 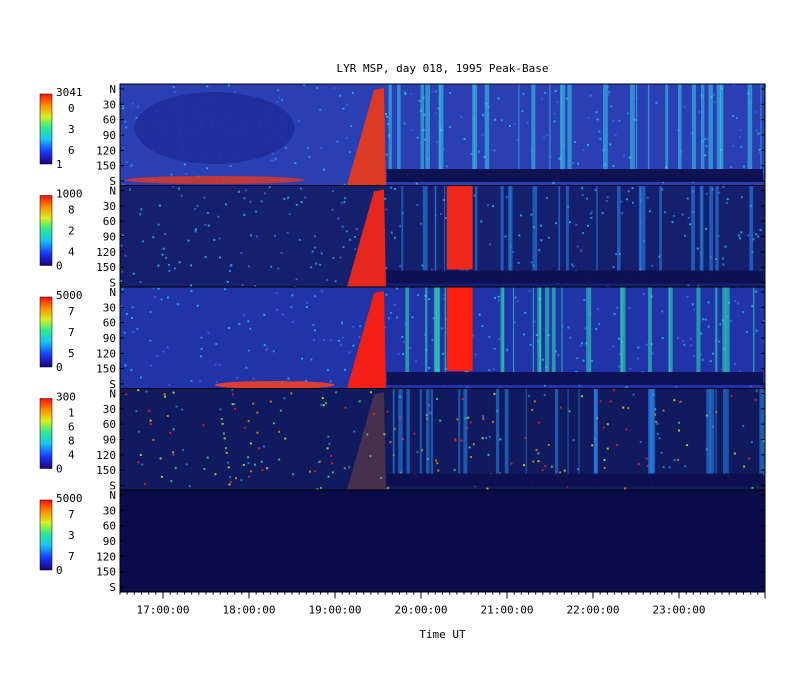 What do you see at coordinates (394, 432) in the screenshot?
I see `panel-4-streak` at bounding box center [394, 432].